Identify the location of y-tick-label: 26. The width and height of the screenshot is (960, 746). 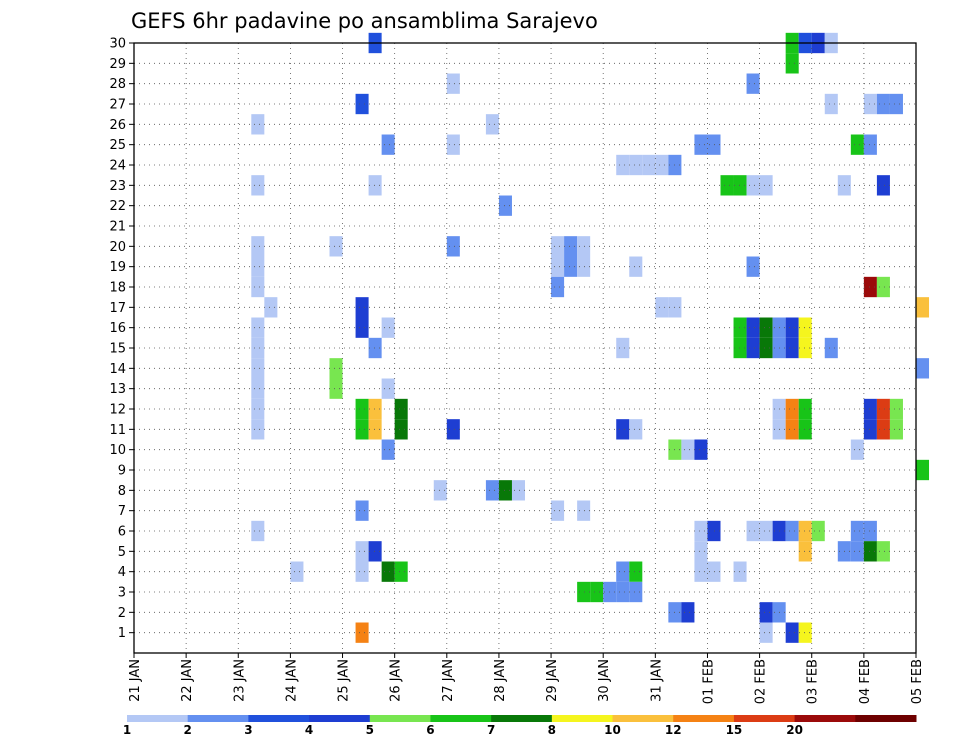
(117, 125).